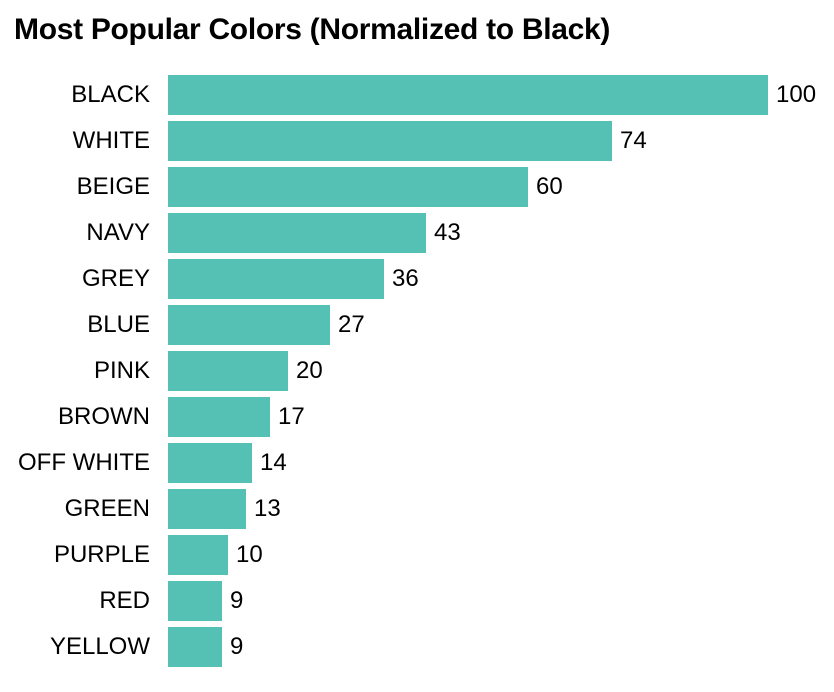 The height and width of the screenshot is (692, 834). Describe the element at coordinates (113, 186) in the screenshot. I see `category-label: BEIGE` at that location.